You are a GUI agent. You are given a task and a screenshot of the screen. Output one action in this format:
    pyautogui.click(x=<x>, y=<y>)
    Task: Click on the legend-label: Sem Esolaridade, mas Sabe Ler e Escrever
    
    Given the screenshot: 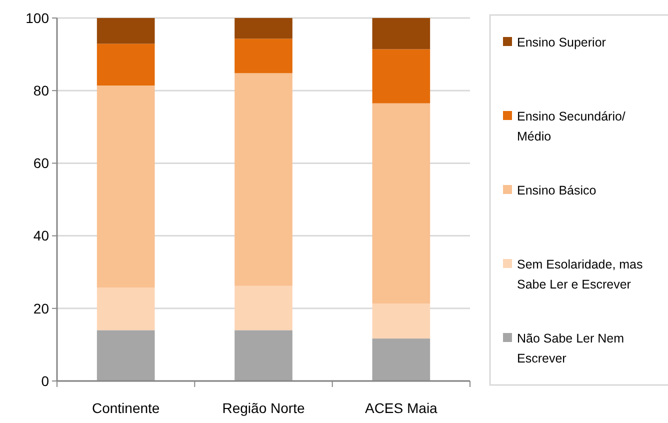 What is the action you would take?
    pyautogui.click(x=580, y=274)
    